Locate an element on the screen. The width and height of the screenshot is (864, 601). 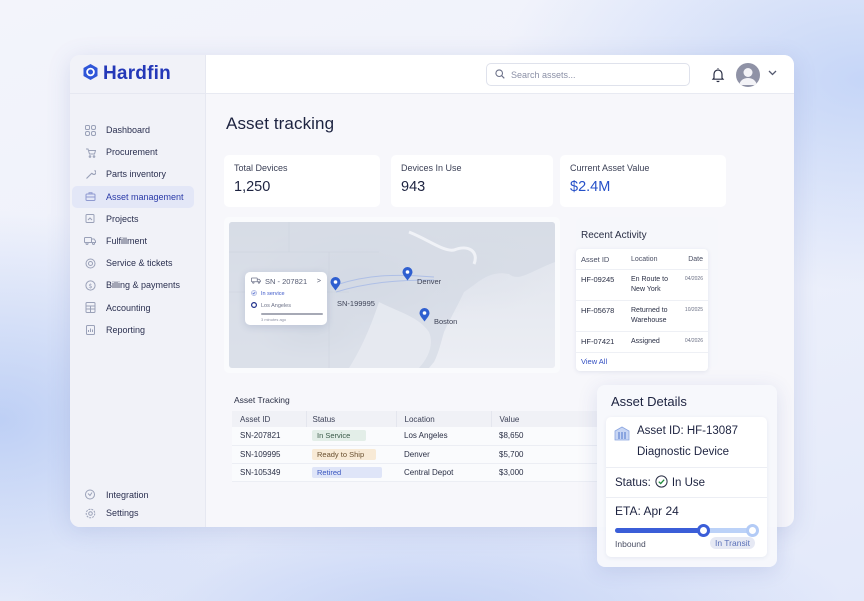
popup-location-row: Los Angeles is located at coordinates (285, 305).